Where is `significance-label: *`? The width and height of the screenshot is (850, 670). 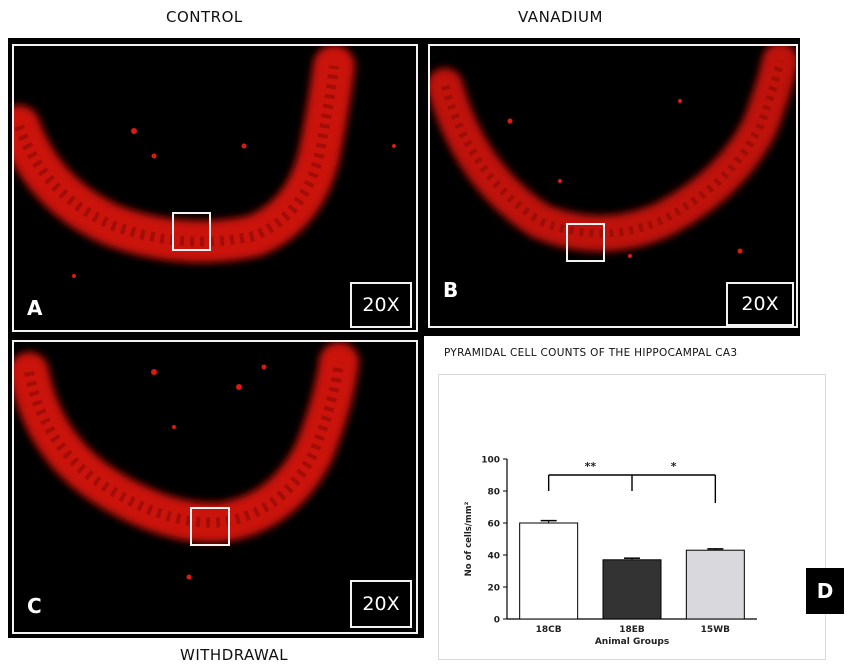
significance-label: * is located at coordinates (674, 466).